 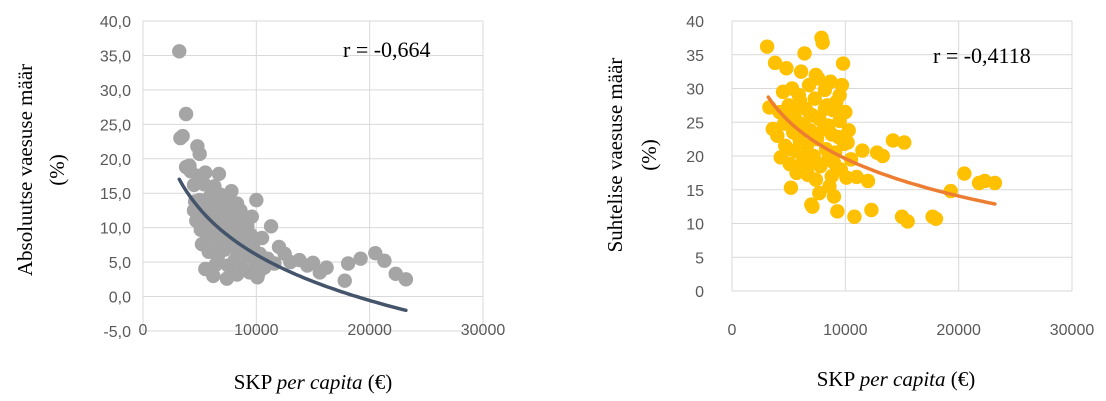 What do you see at coordinates (256, 330) in the screenshot?
I see `x-tick-label: 10000` at bounding box center [256, 330].